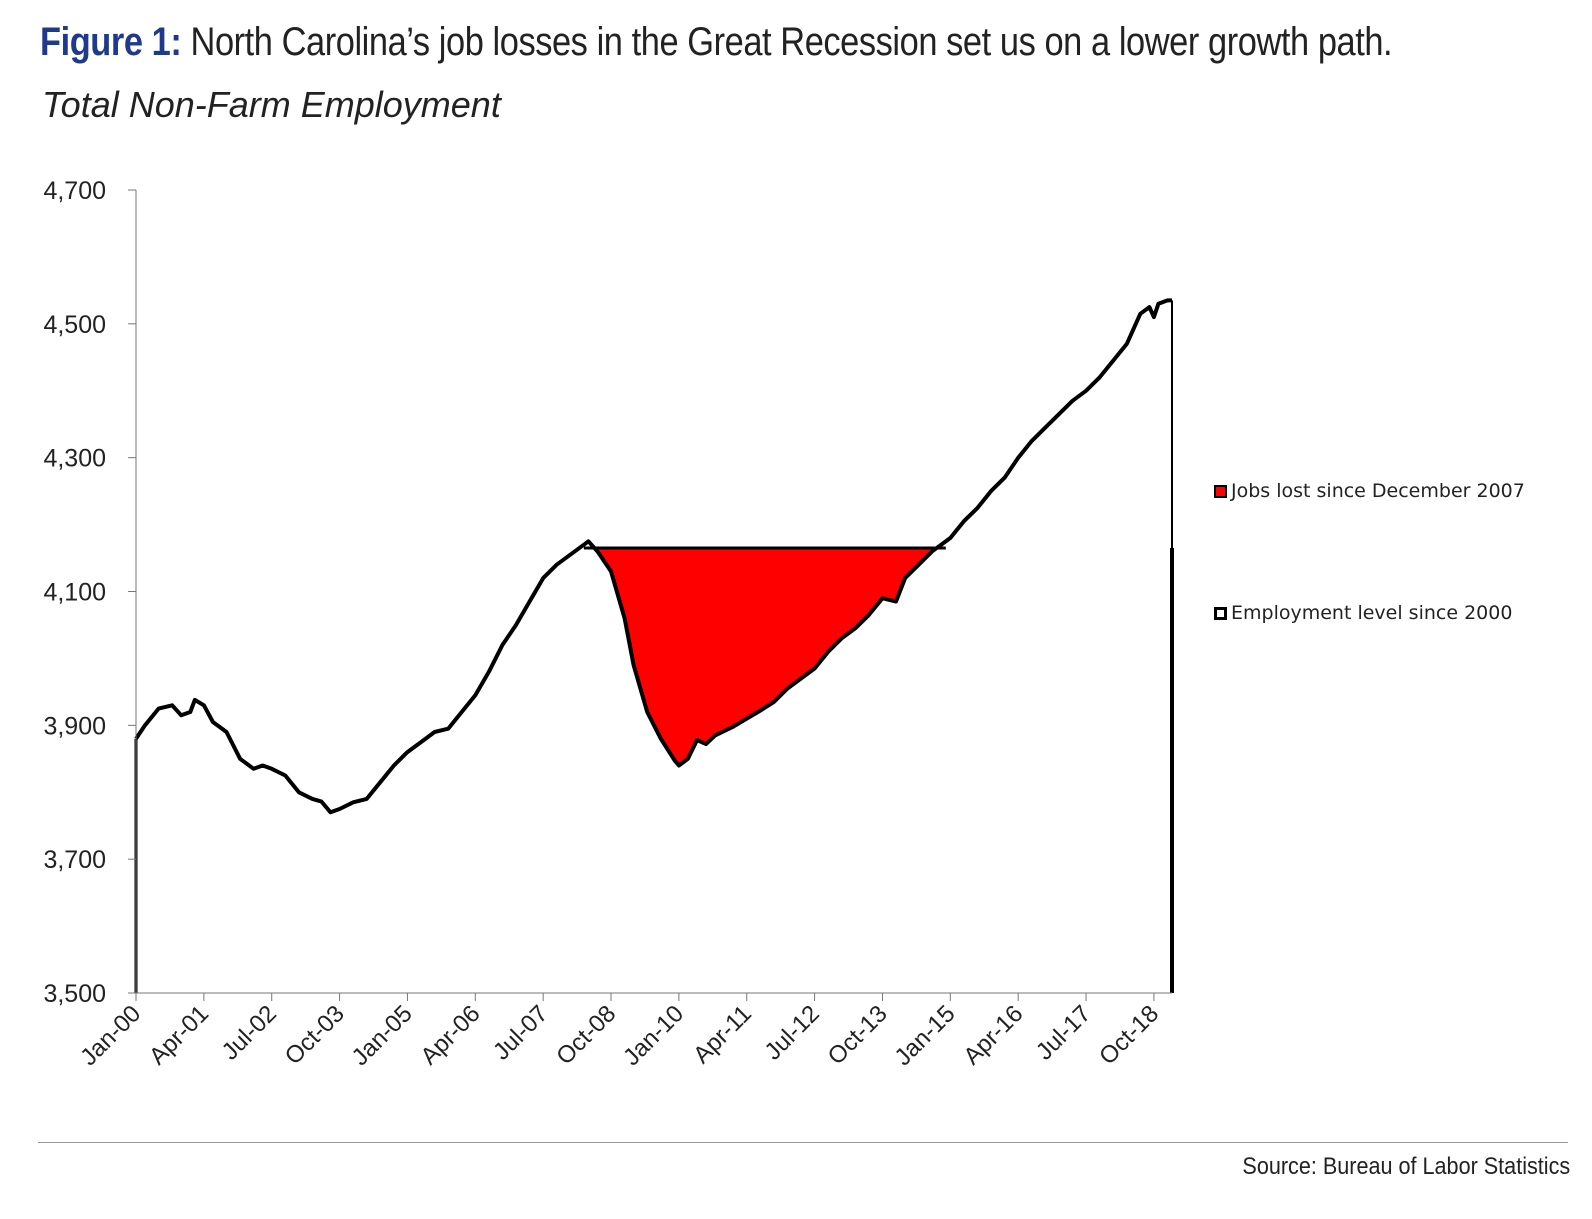 Image resolution: width=1592 pixels, height=1219 pixels. Describe the element at coordinates (249, 1032) in the screenshot. I see `x-tick-label: Jul-02` at that location.